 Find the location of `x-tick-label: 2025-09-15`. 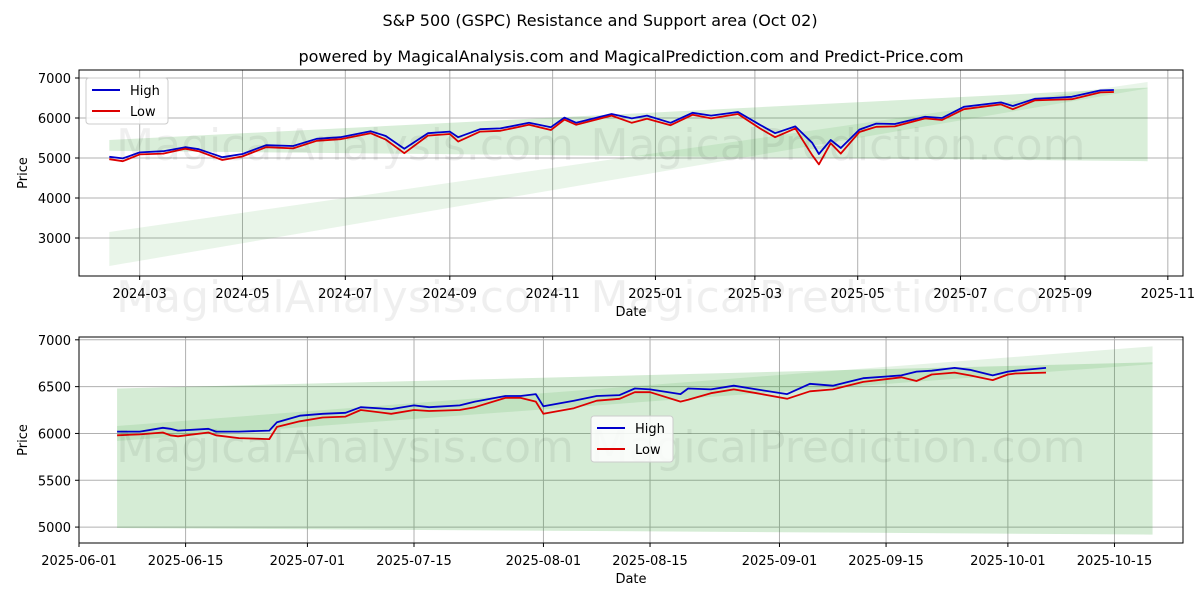

x-tick-label: 2025-09-15 is located at coordinates (886, 561).